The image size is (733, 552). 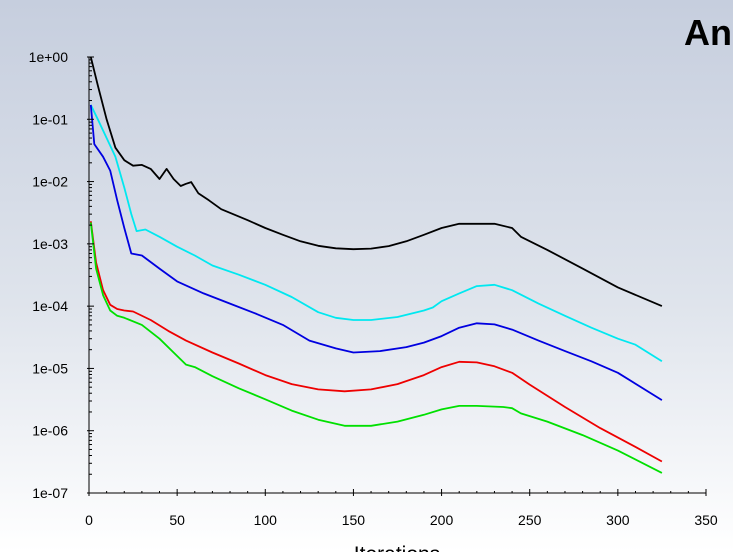 What do you see at coordinates (706, 520) in the screenshot?
I see `x-tick-label: 350` at bounding box center [706, 520].